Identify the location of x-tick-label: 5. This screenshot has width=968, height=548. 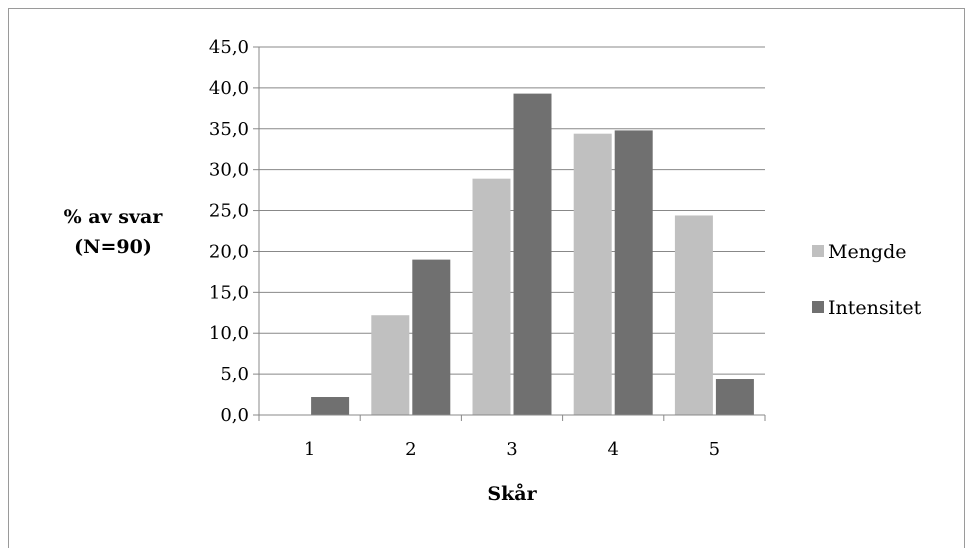
(714, 449).